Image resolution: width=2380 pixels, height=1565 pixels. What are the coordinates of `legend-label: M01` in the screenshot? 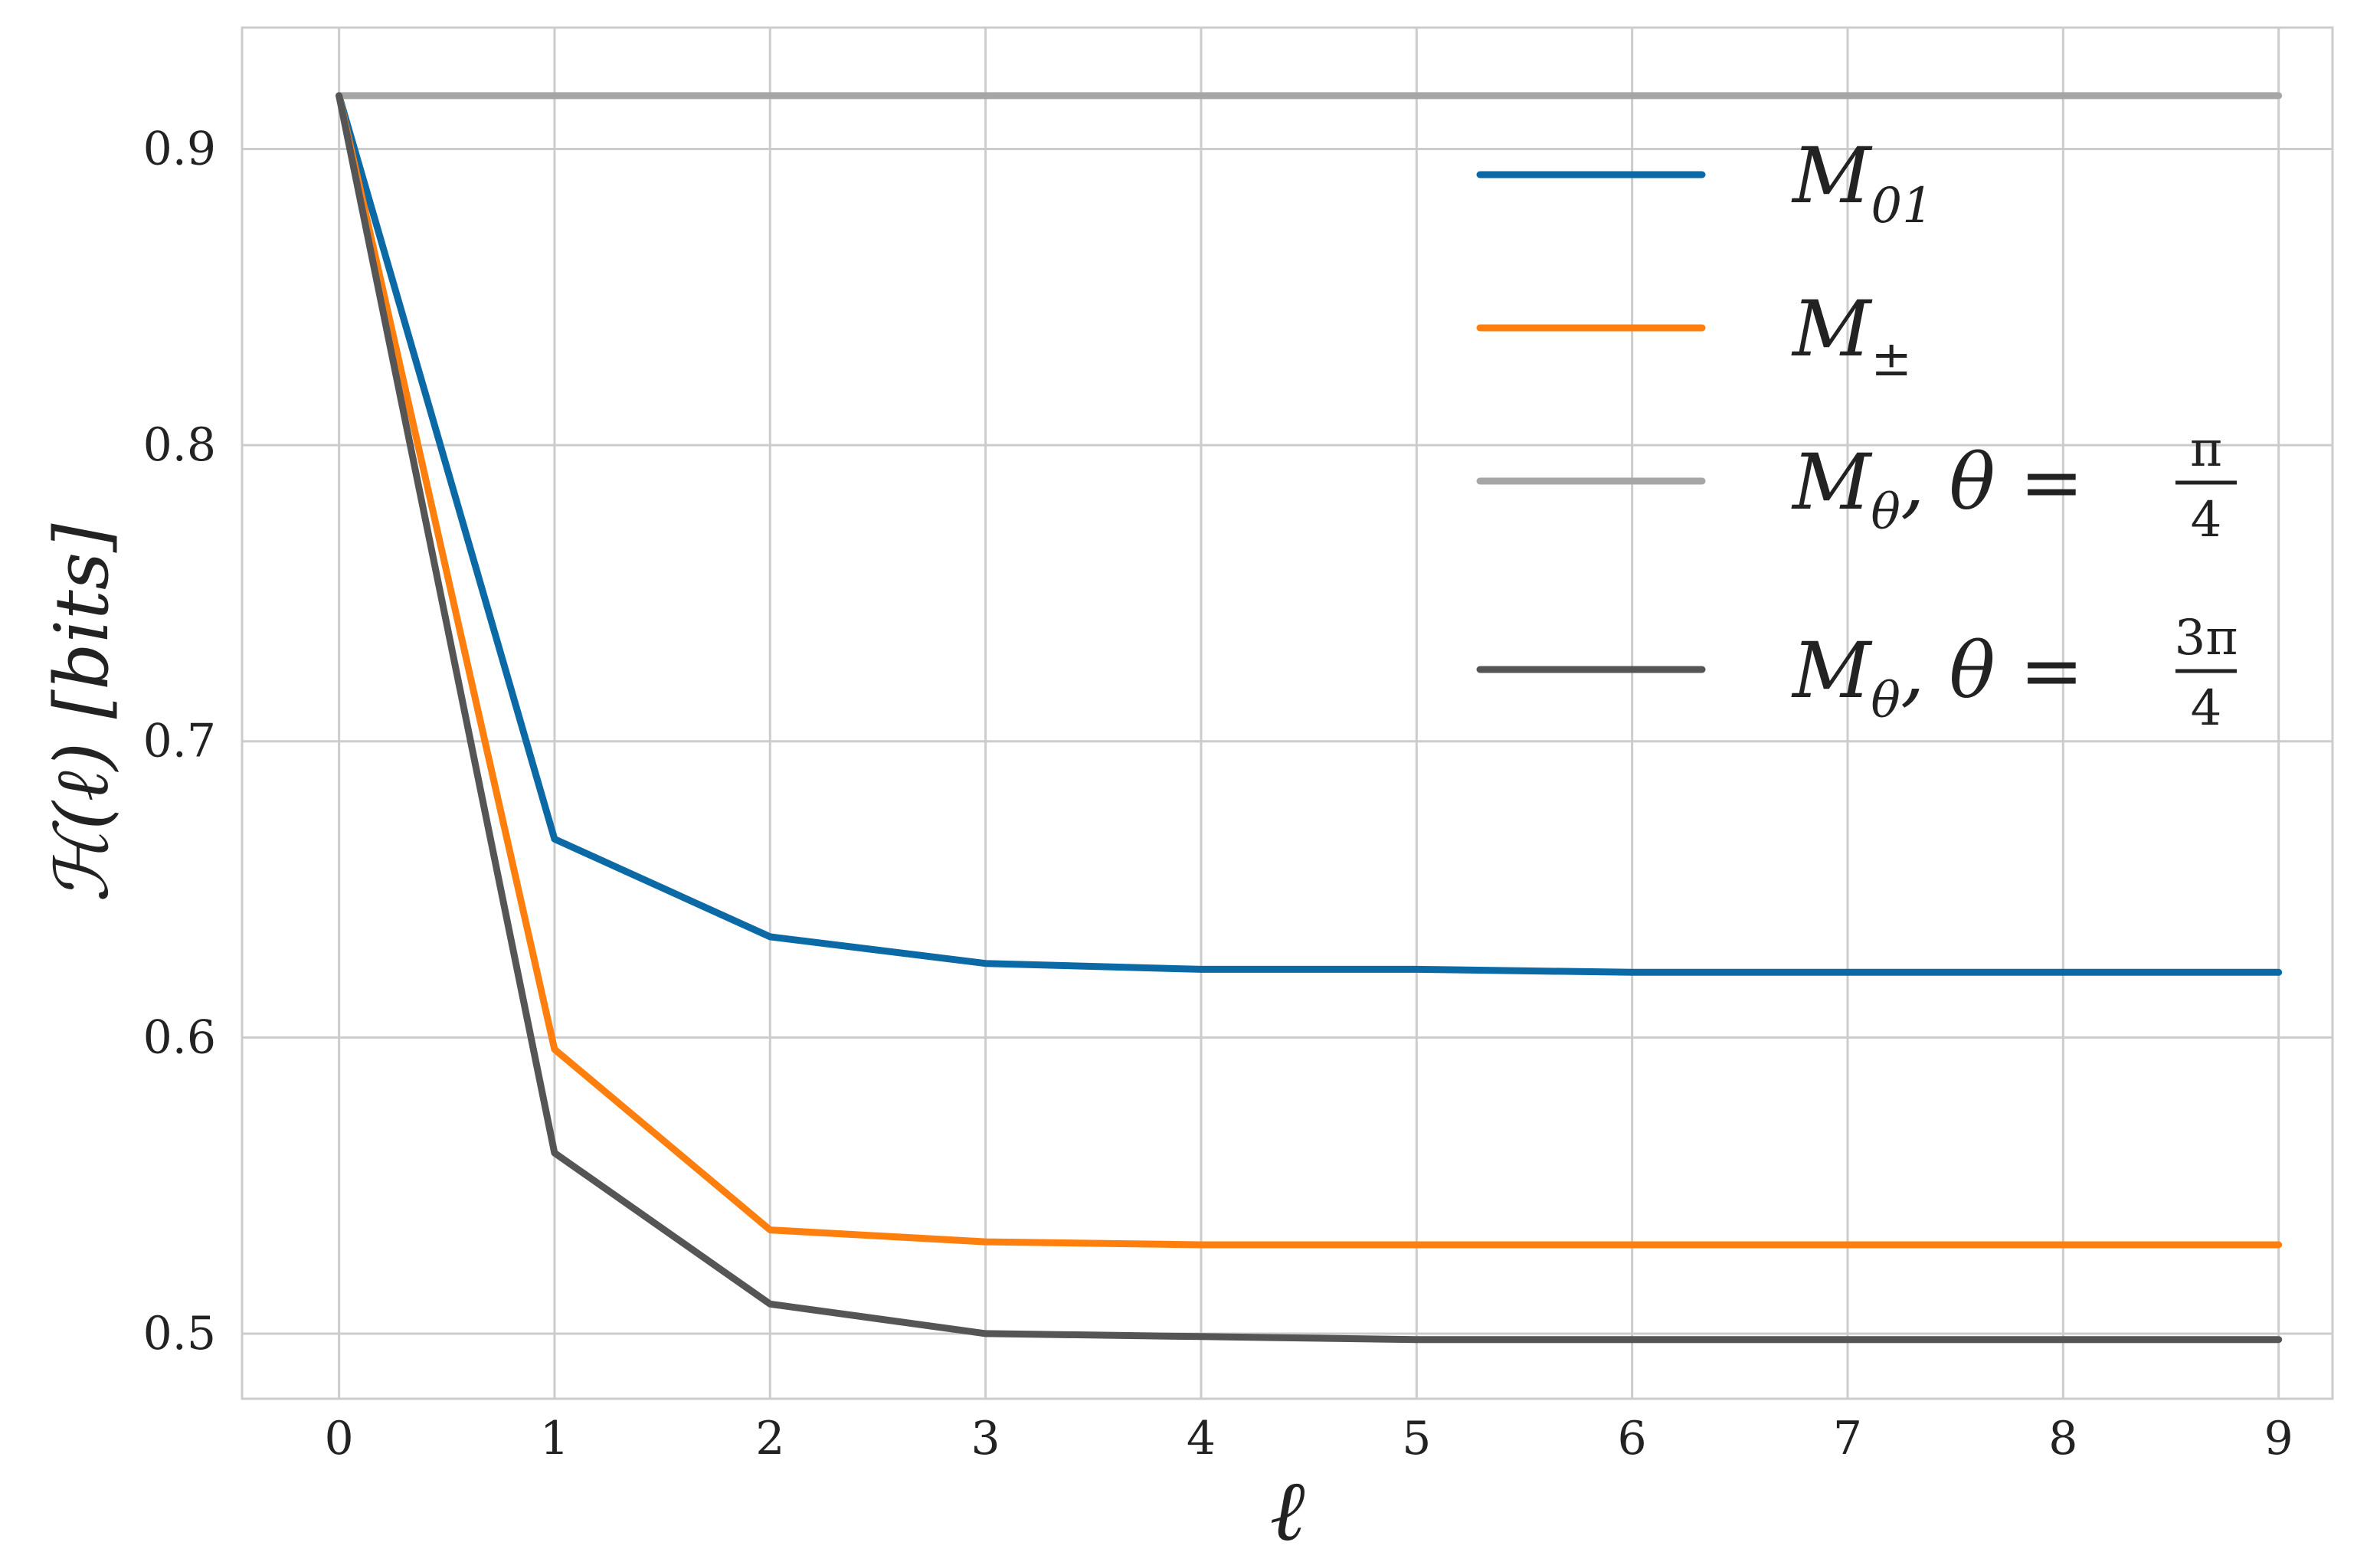 It's located at (1862, 183).